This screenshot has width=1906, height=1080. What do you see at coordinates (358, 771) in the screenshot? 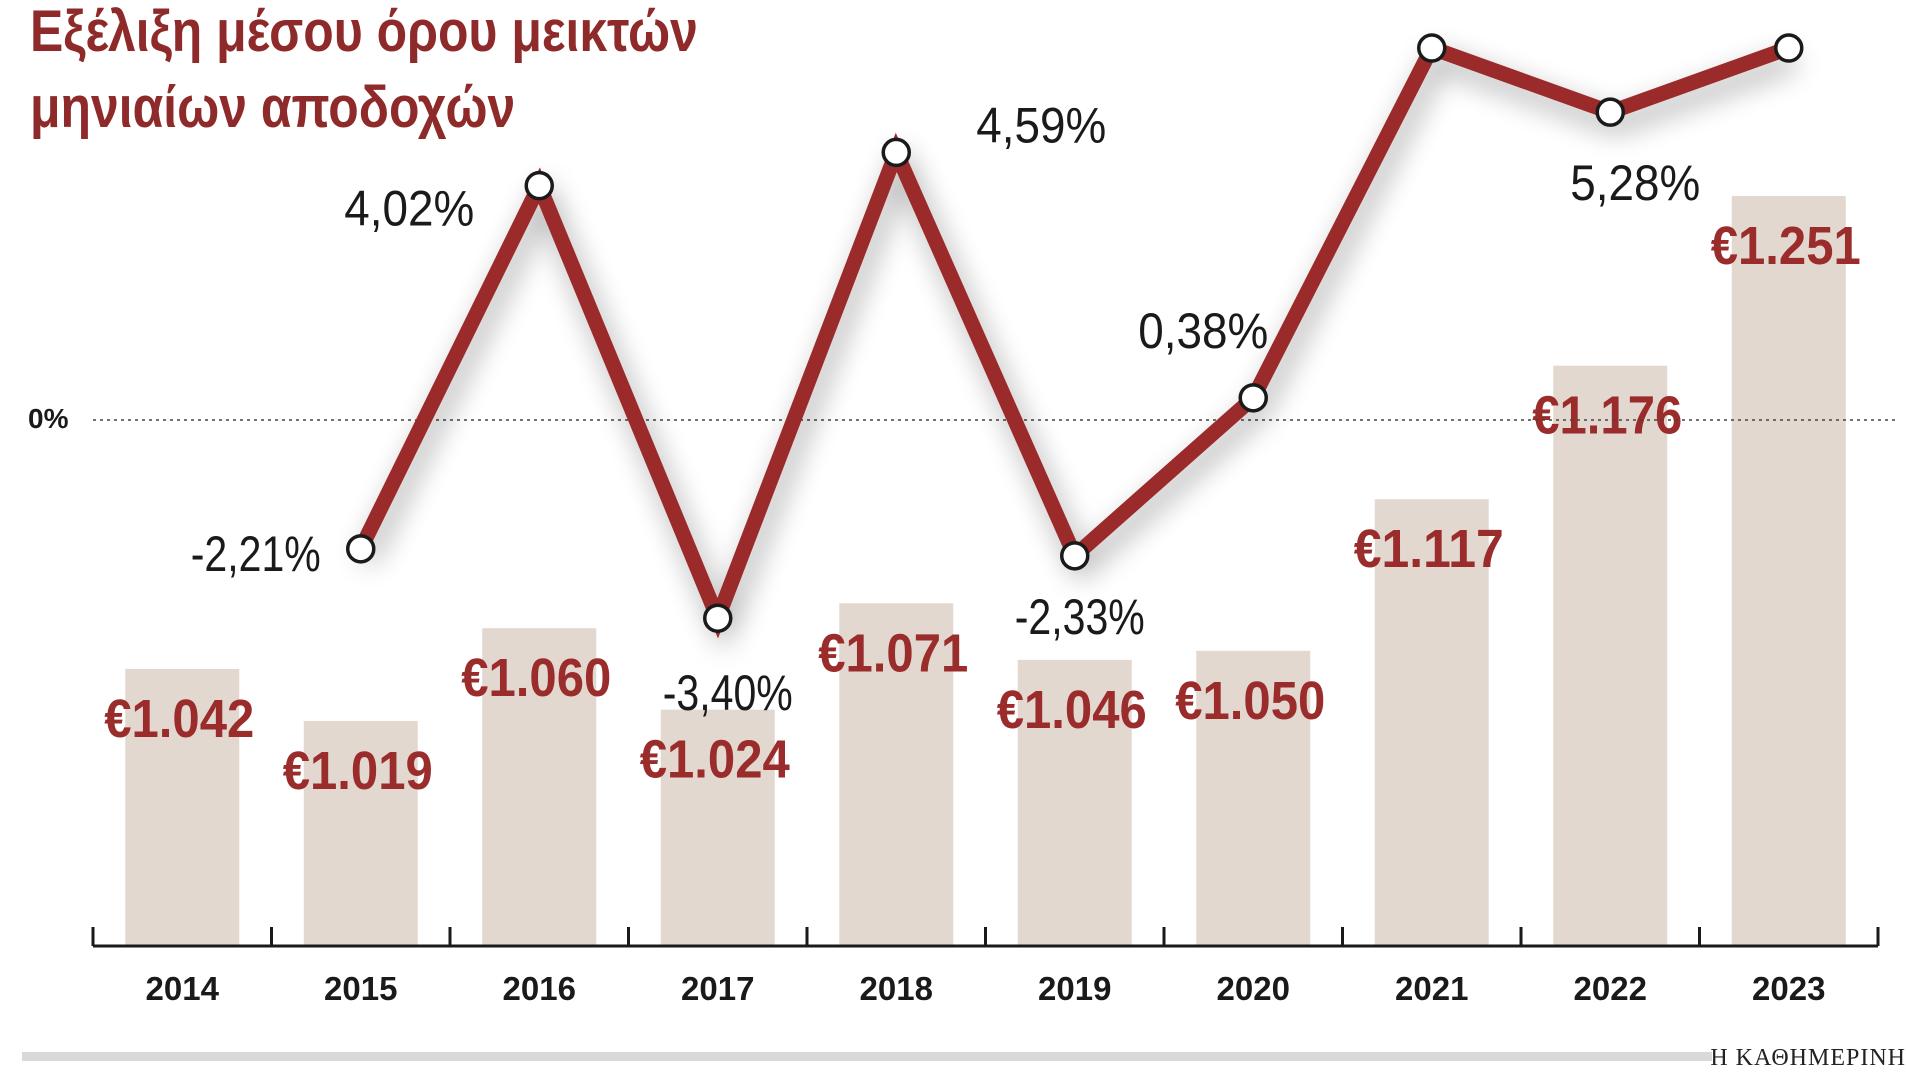
I see `bar-value-label-2015: €1.019` at bounding box center [358, 771].